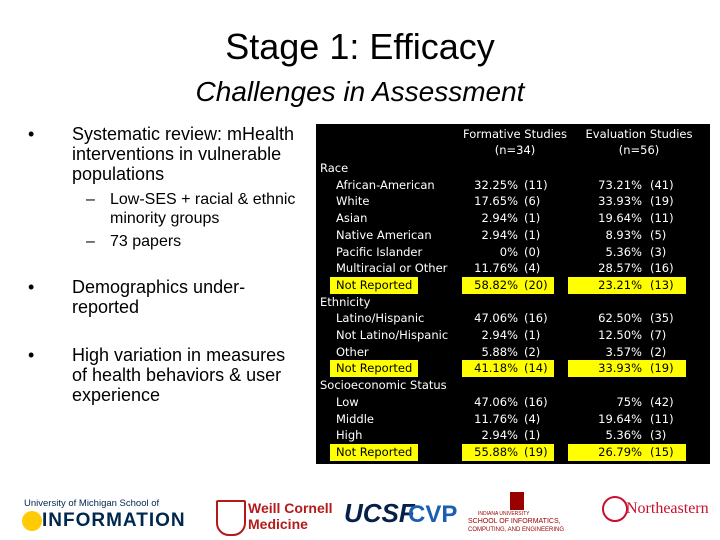 This screenshot has height=540, width=720. I want to click on evaluation-count: (42), so click(662, 401).